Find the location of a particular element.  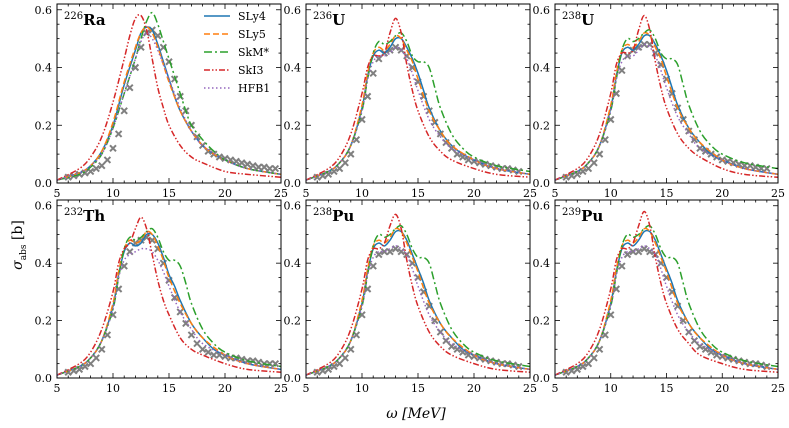

x-axis-label: ω [MeV] is located at coordinates (416, 414).